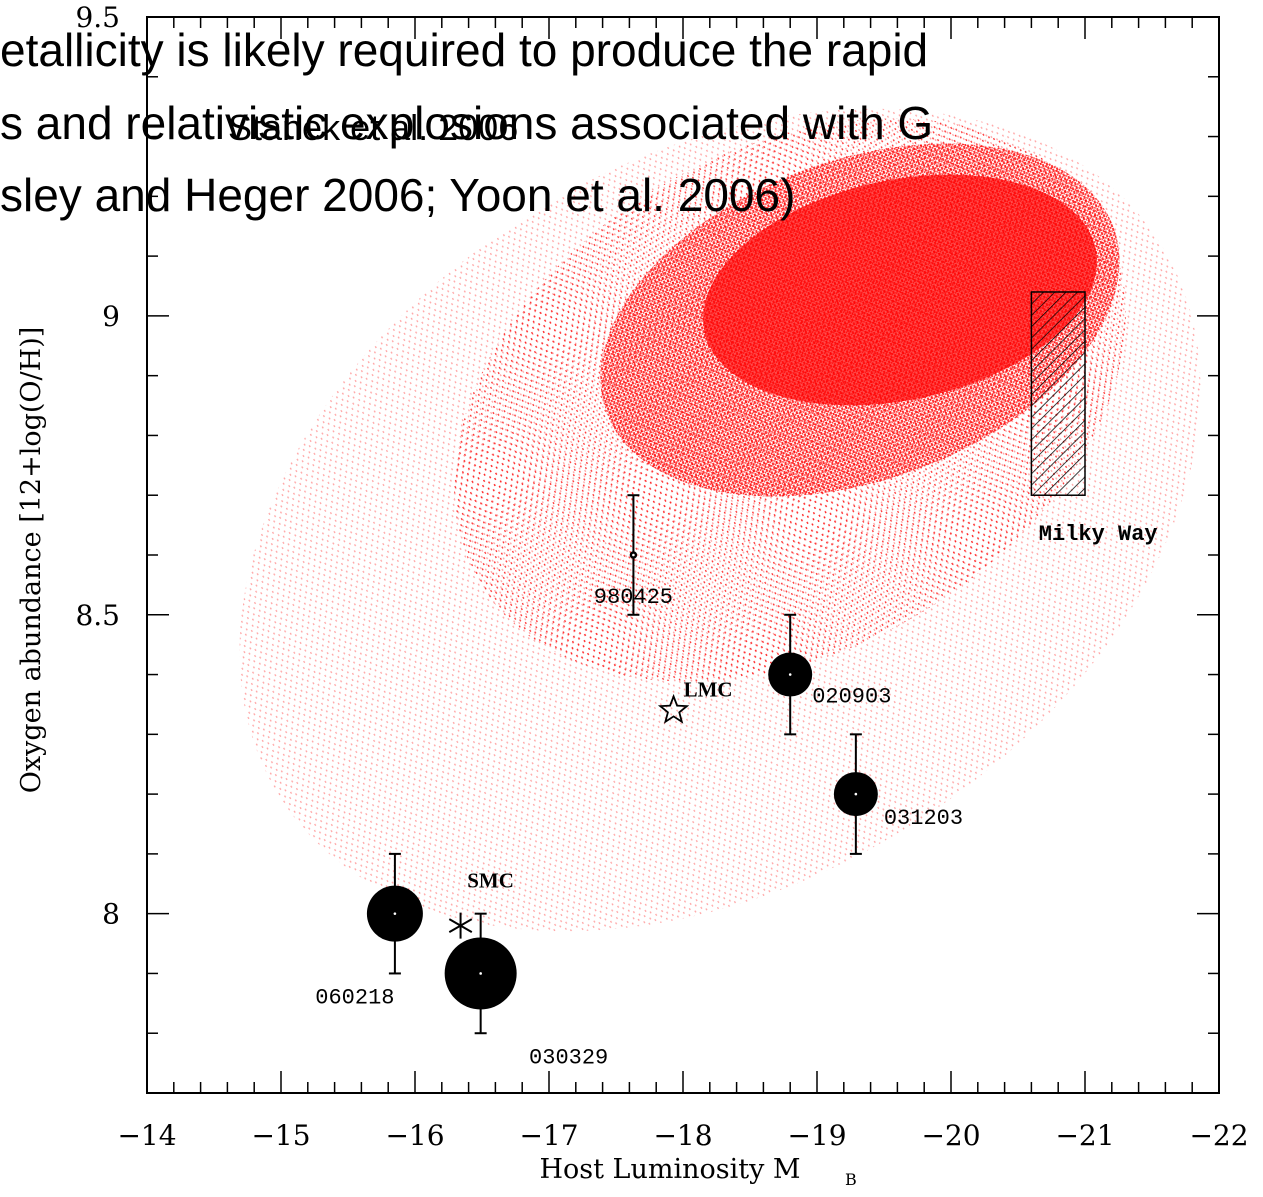  I want to click on milky-way-range, so click(1058, 393).